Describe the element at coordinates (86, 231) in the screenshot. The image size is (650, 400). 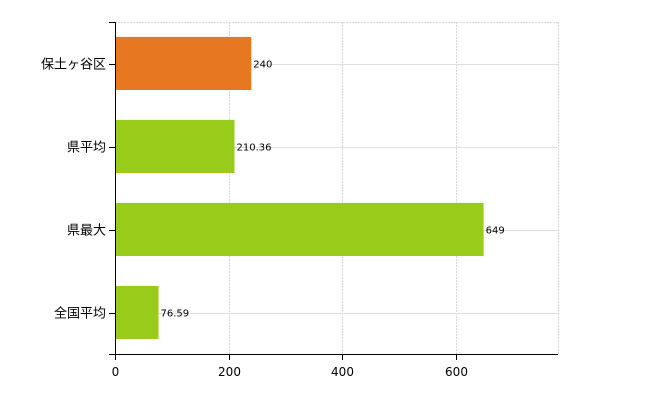
I see `category-label: 県最大` at that location.